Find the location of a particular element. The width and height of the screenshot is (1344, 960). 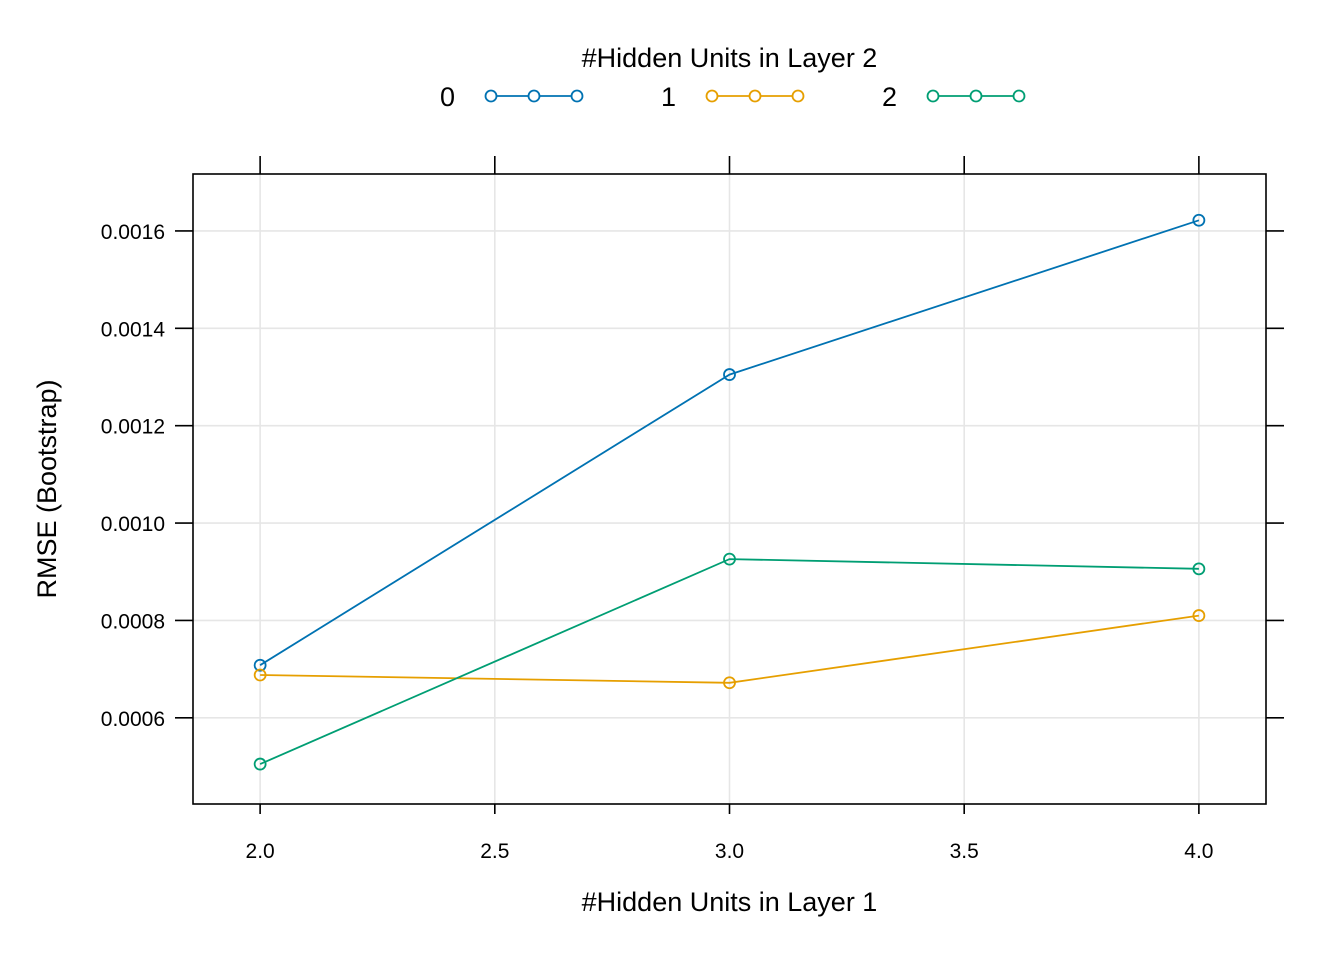

x-tick-label: 2.5 is located at coordinates (494, 851).